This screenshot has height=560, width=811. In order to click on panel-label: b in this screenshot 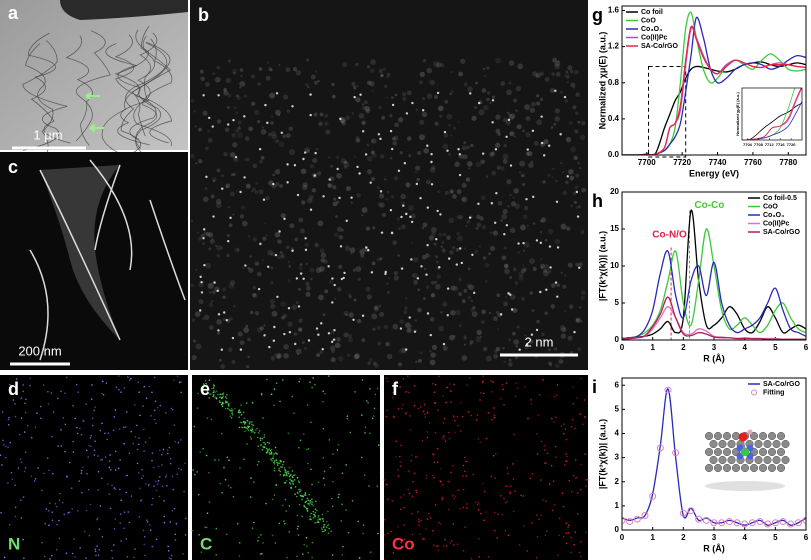, I will do `click(203, 15)`.